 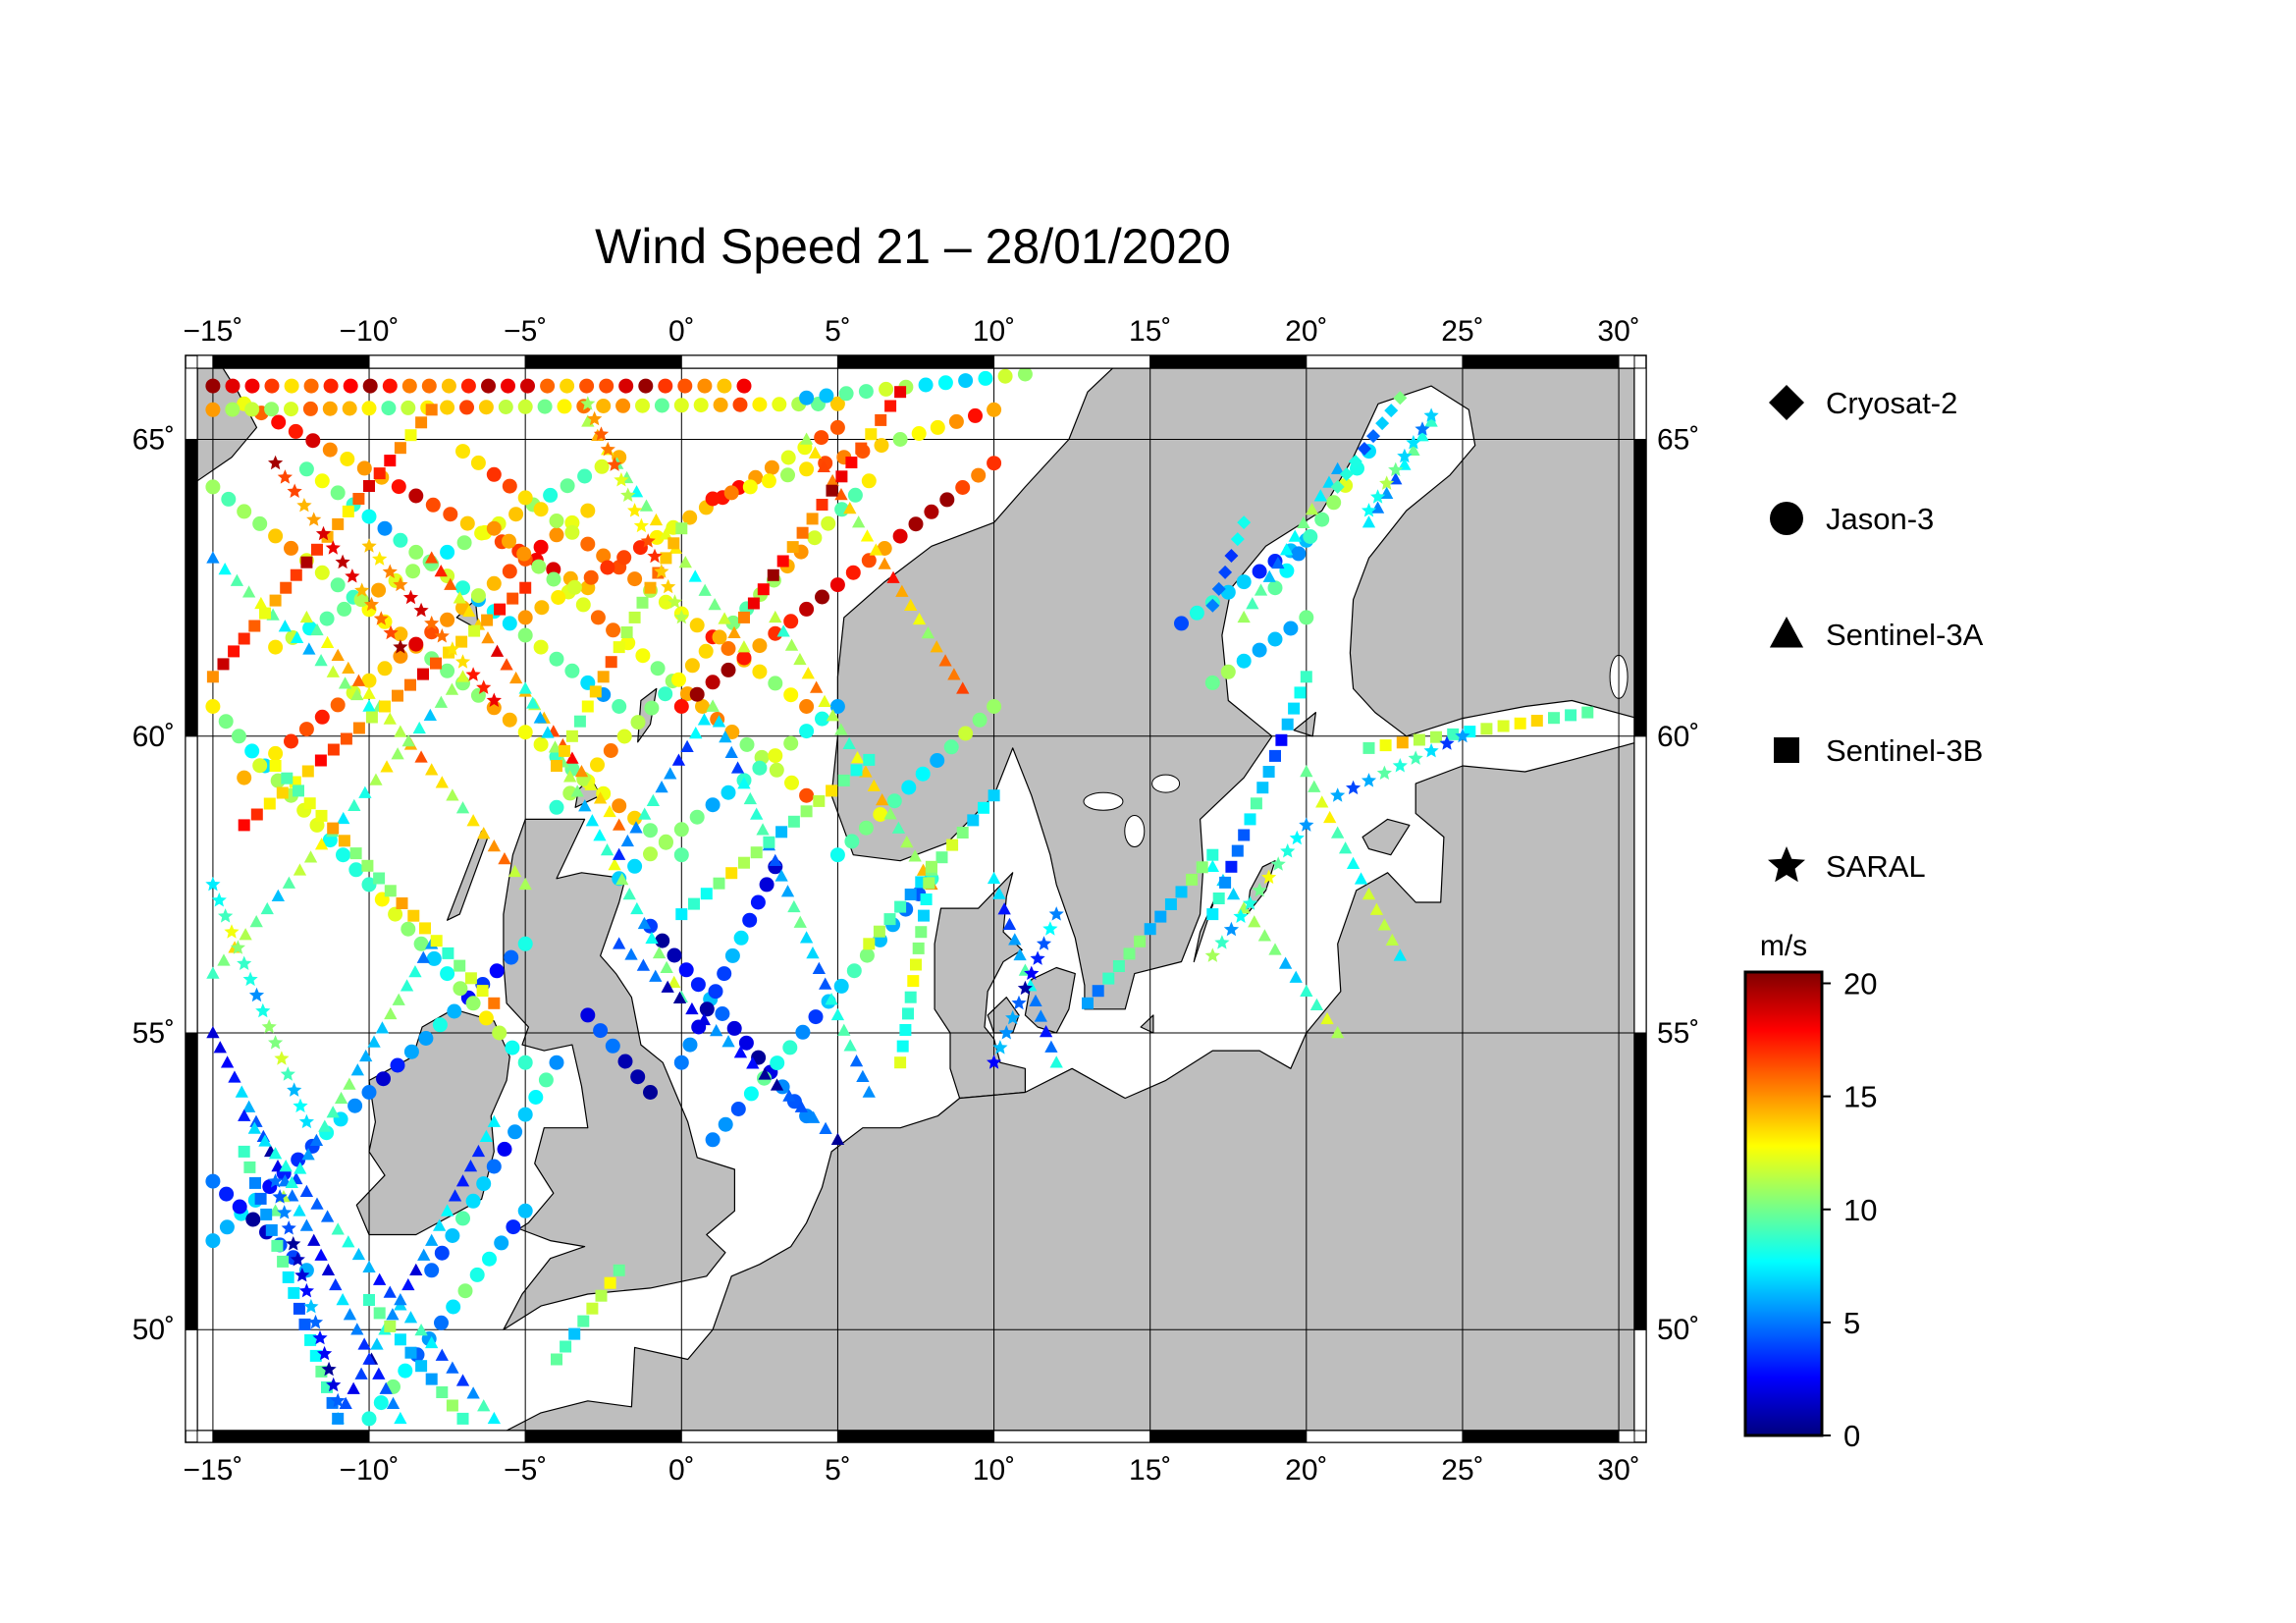 I want to click on colorbar-tick-label: 5, so click(x=1852, y=1323).